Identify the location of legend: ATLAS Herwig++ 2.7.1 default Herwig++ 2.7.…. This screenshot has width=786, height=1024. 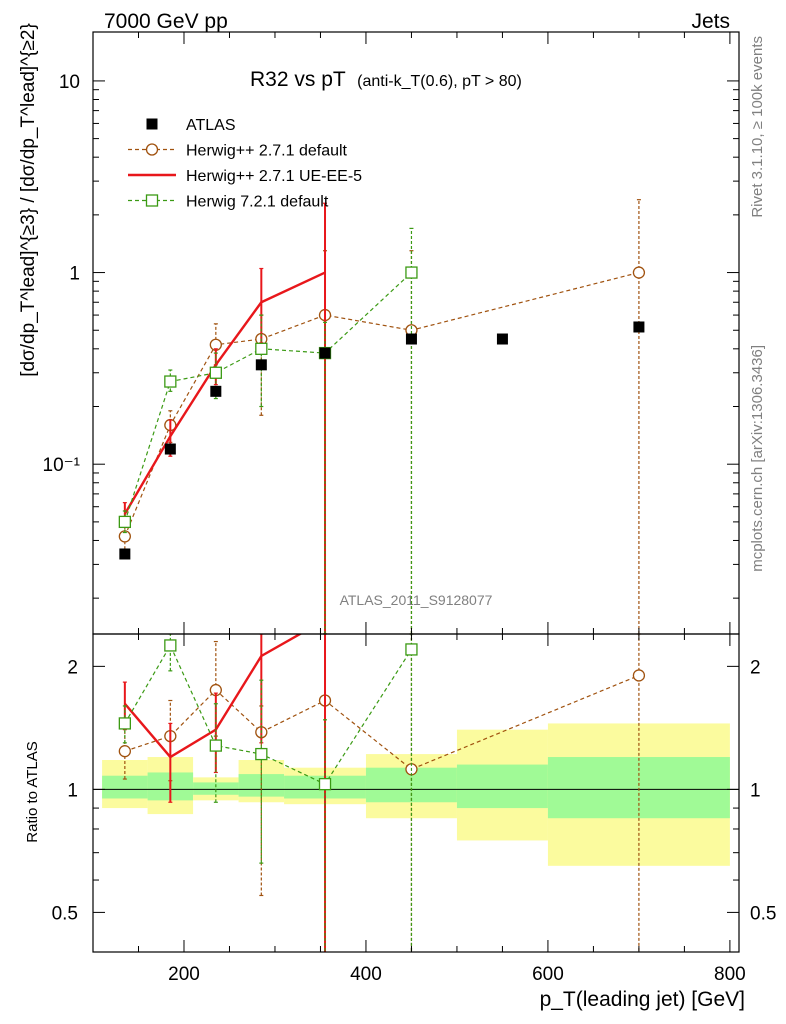
(245, 164).